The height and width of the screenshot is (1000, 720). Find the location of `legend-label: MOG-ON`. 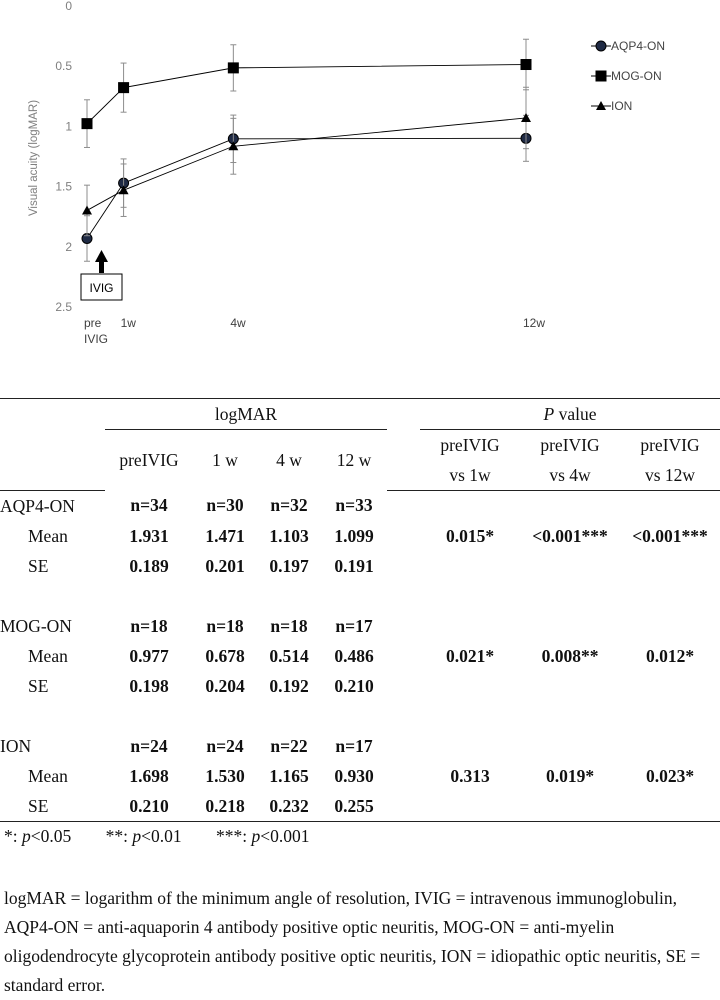

legend-label: MOG-ON is located at coordinates (636, 76).